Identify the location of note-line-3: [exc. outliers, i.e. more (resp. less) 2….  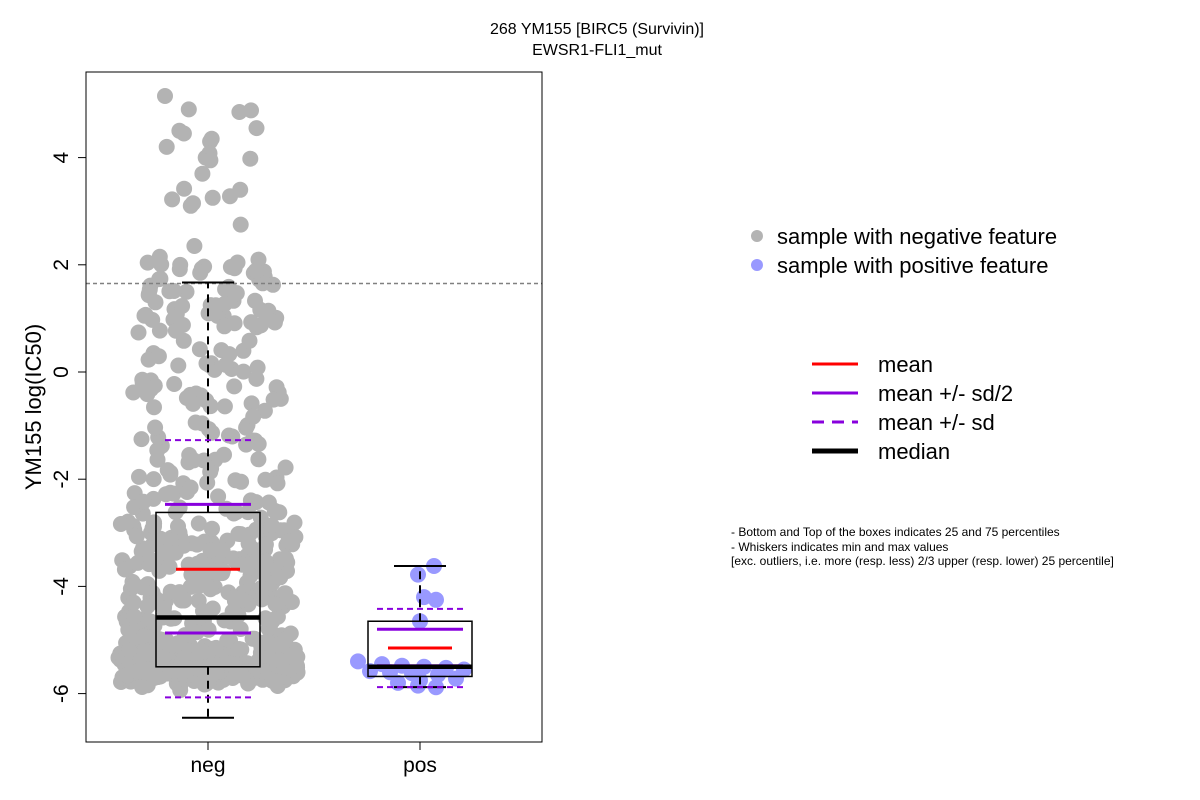
(922, 561).